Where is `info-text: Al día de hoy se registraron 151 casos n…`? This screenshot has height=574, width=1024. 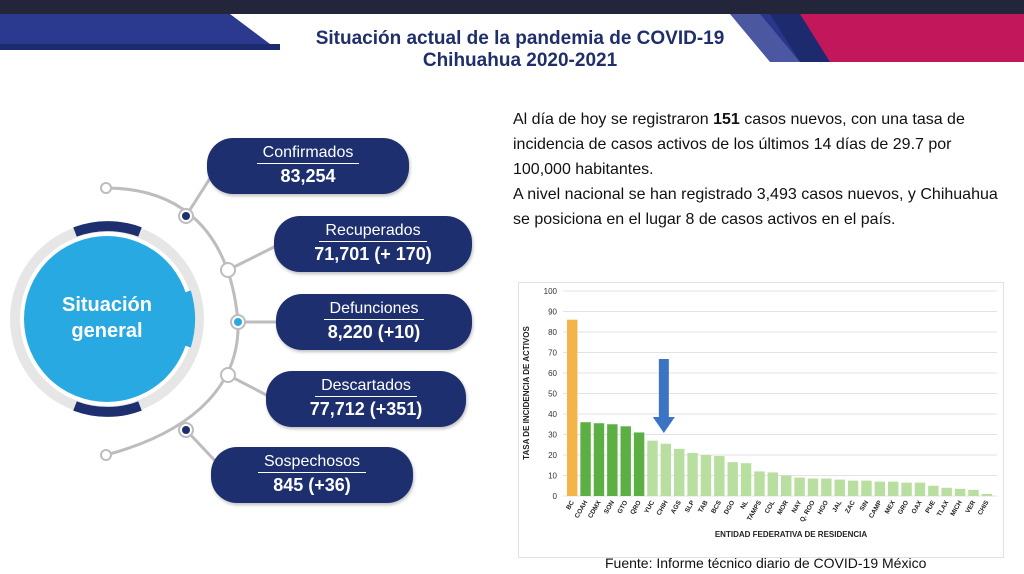
info-text: Al día de hoy se registraron 151 casos n… is located at coordinates (760, 169).